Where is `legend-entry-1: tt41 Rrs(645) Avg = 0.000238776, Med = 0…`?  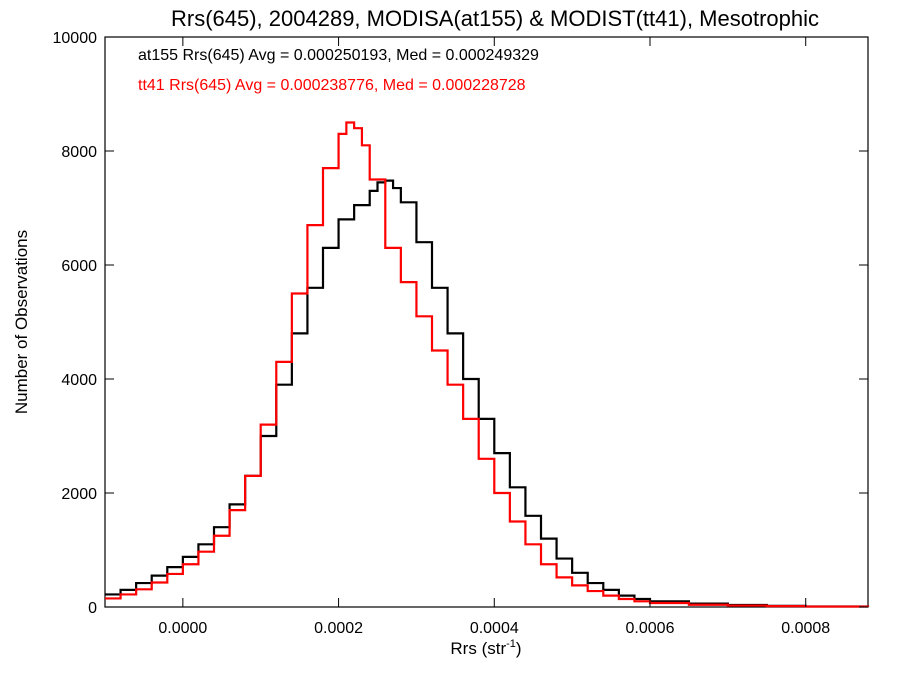
legend-entry-1: tt41 Rrs(645) Avg = 0.000238776, Med = 0… is located at coordinates (332, 85).